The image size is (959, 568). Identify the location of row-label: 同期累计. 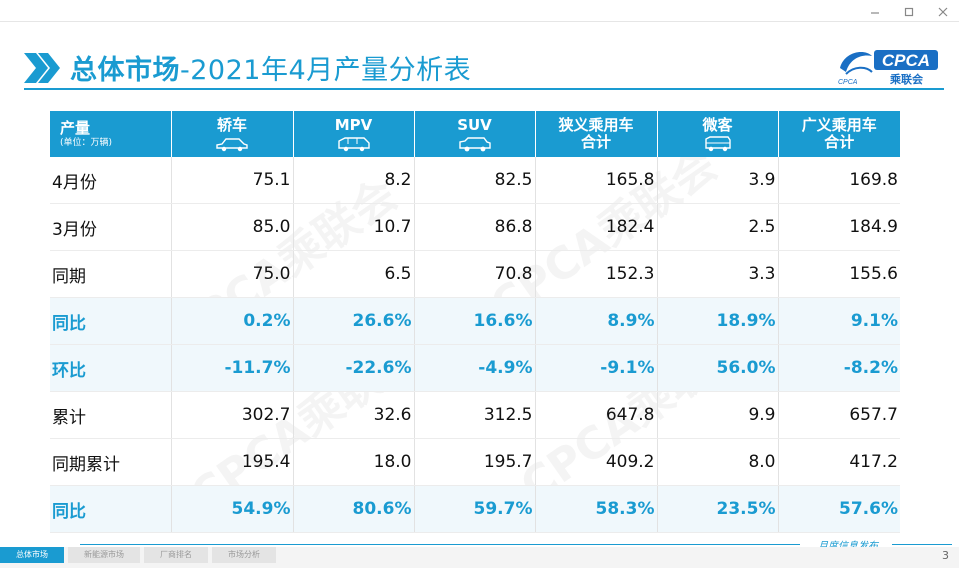
(111, 462).